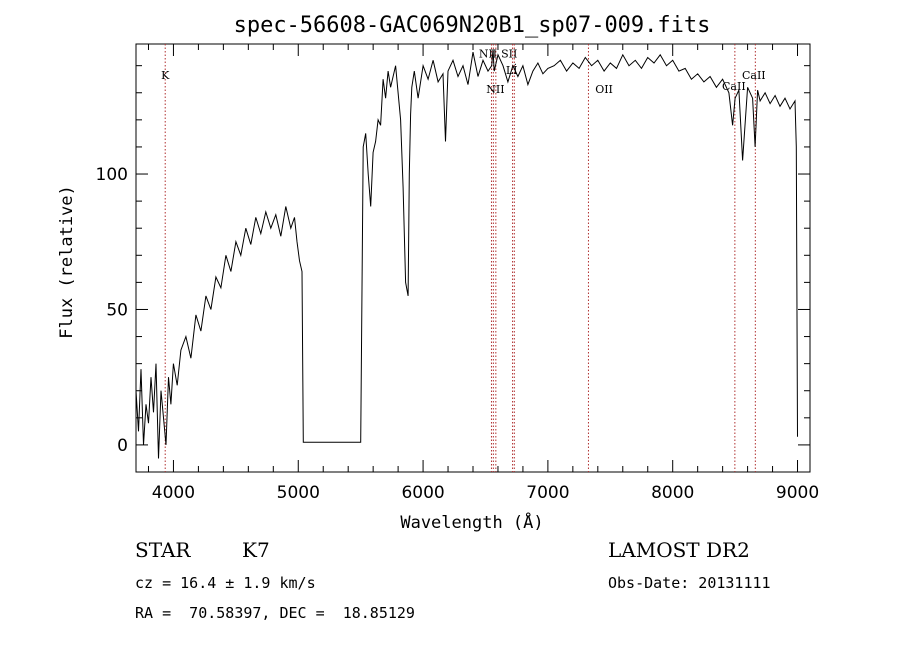  Describe the element at coordinates (679, 550) in the screenshot. I see `survey-label: LAMOST DR2` at that location.